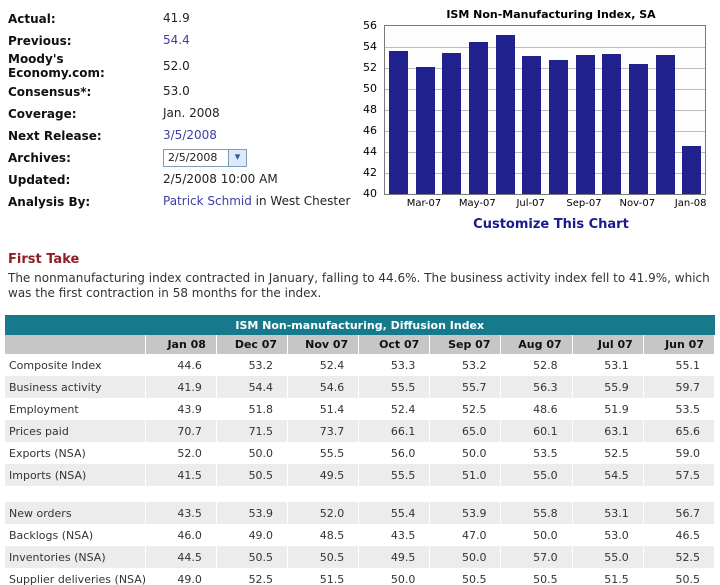 The image size is (720, 585). I want to click on chart-title: ISM Non-Manufacturing Index, SA, so click(551, 14).